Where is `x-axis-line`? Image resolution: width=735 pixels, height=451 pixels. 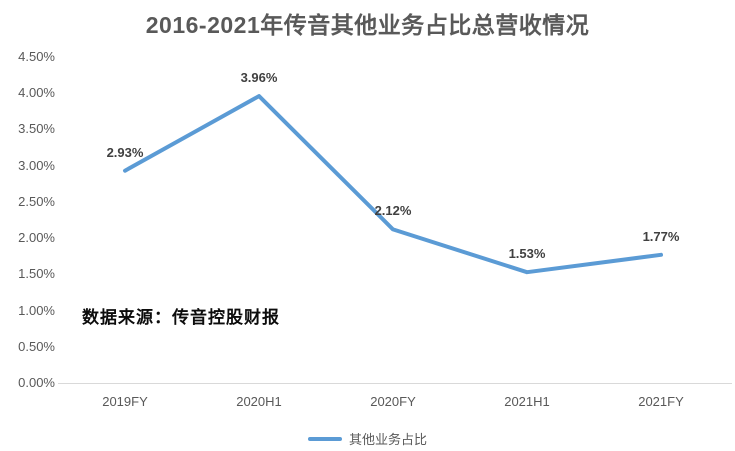 x-axis-line is located at coordinates (395, 383).